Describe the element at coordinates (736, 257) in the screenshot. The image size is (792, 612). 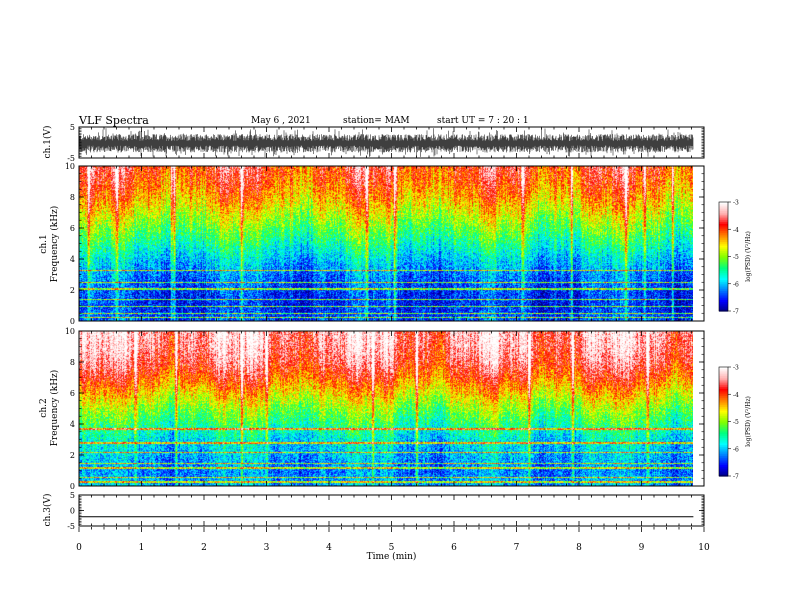
I see `ch1-colorbar-tick-label: -5` at that location.